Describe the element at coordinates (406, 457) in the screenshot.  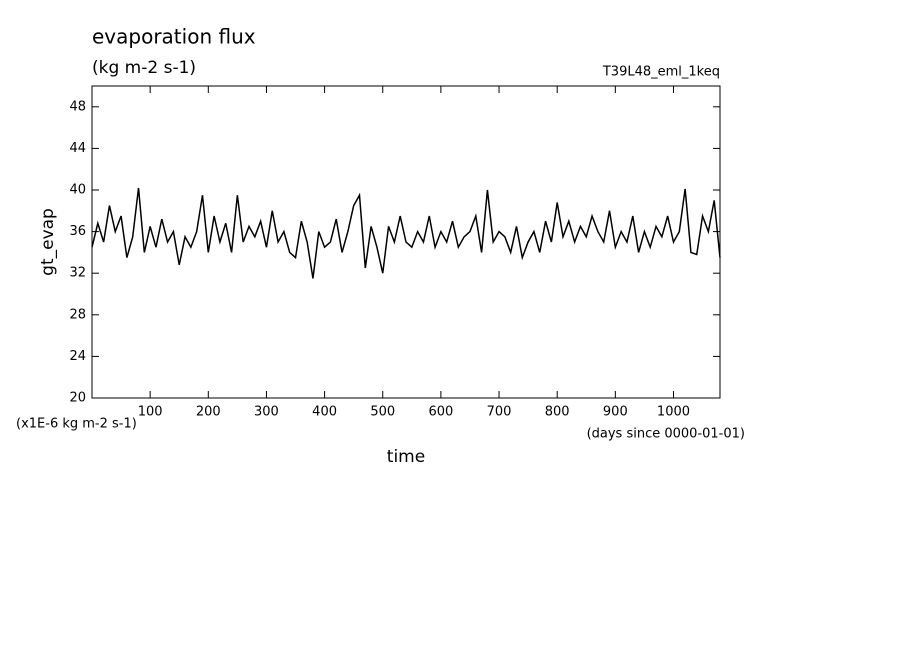
I see `x-axis-label: time` at that location.